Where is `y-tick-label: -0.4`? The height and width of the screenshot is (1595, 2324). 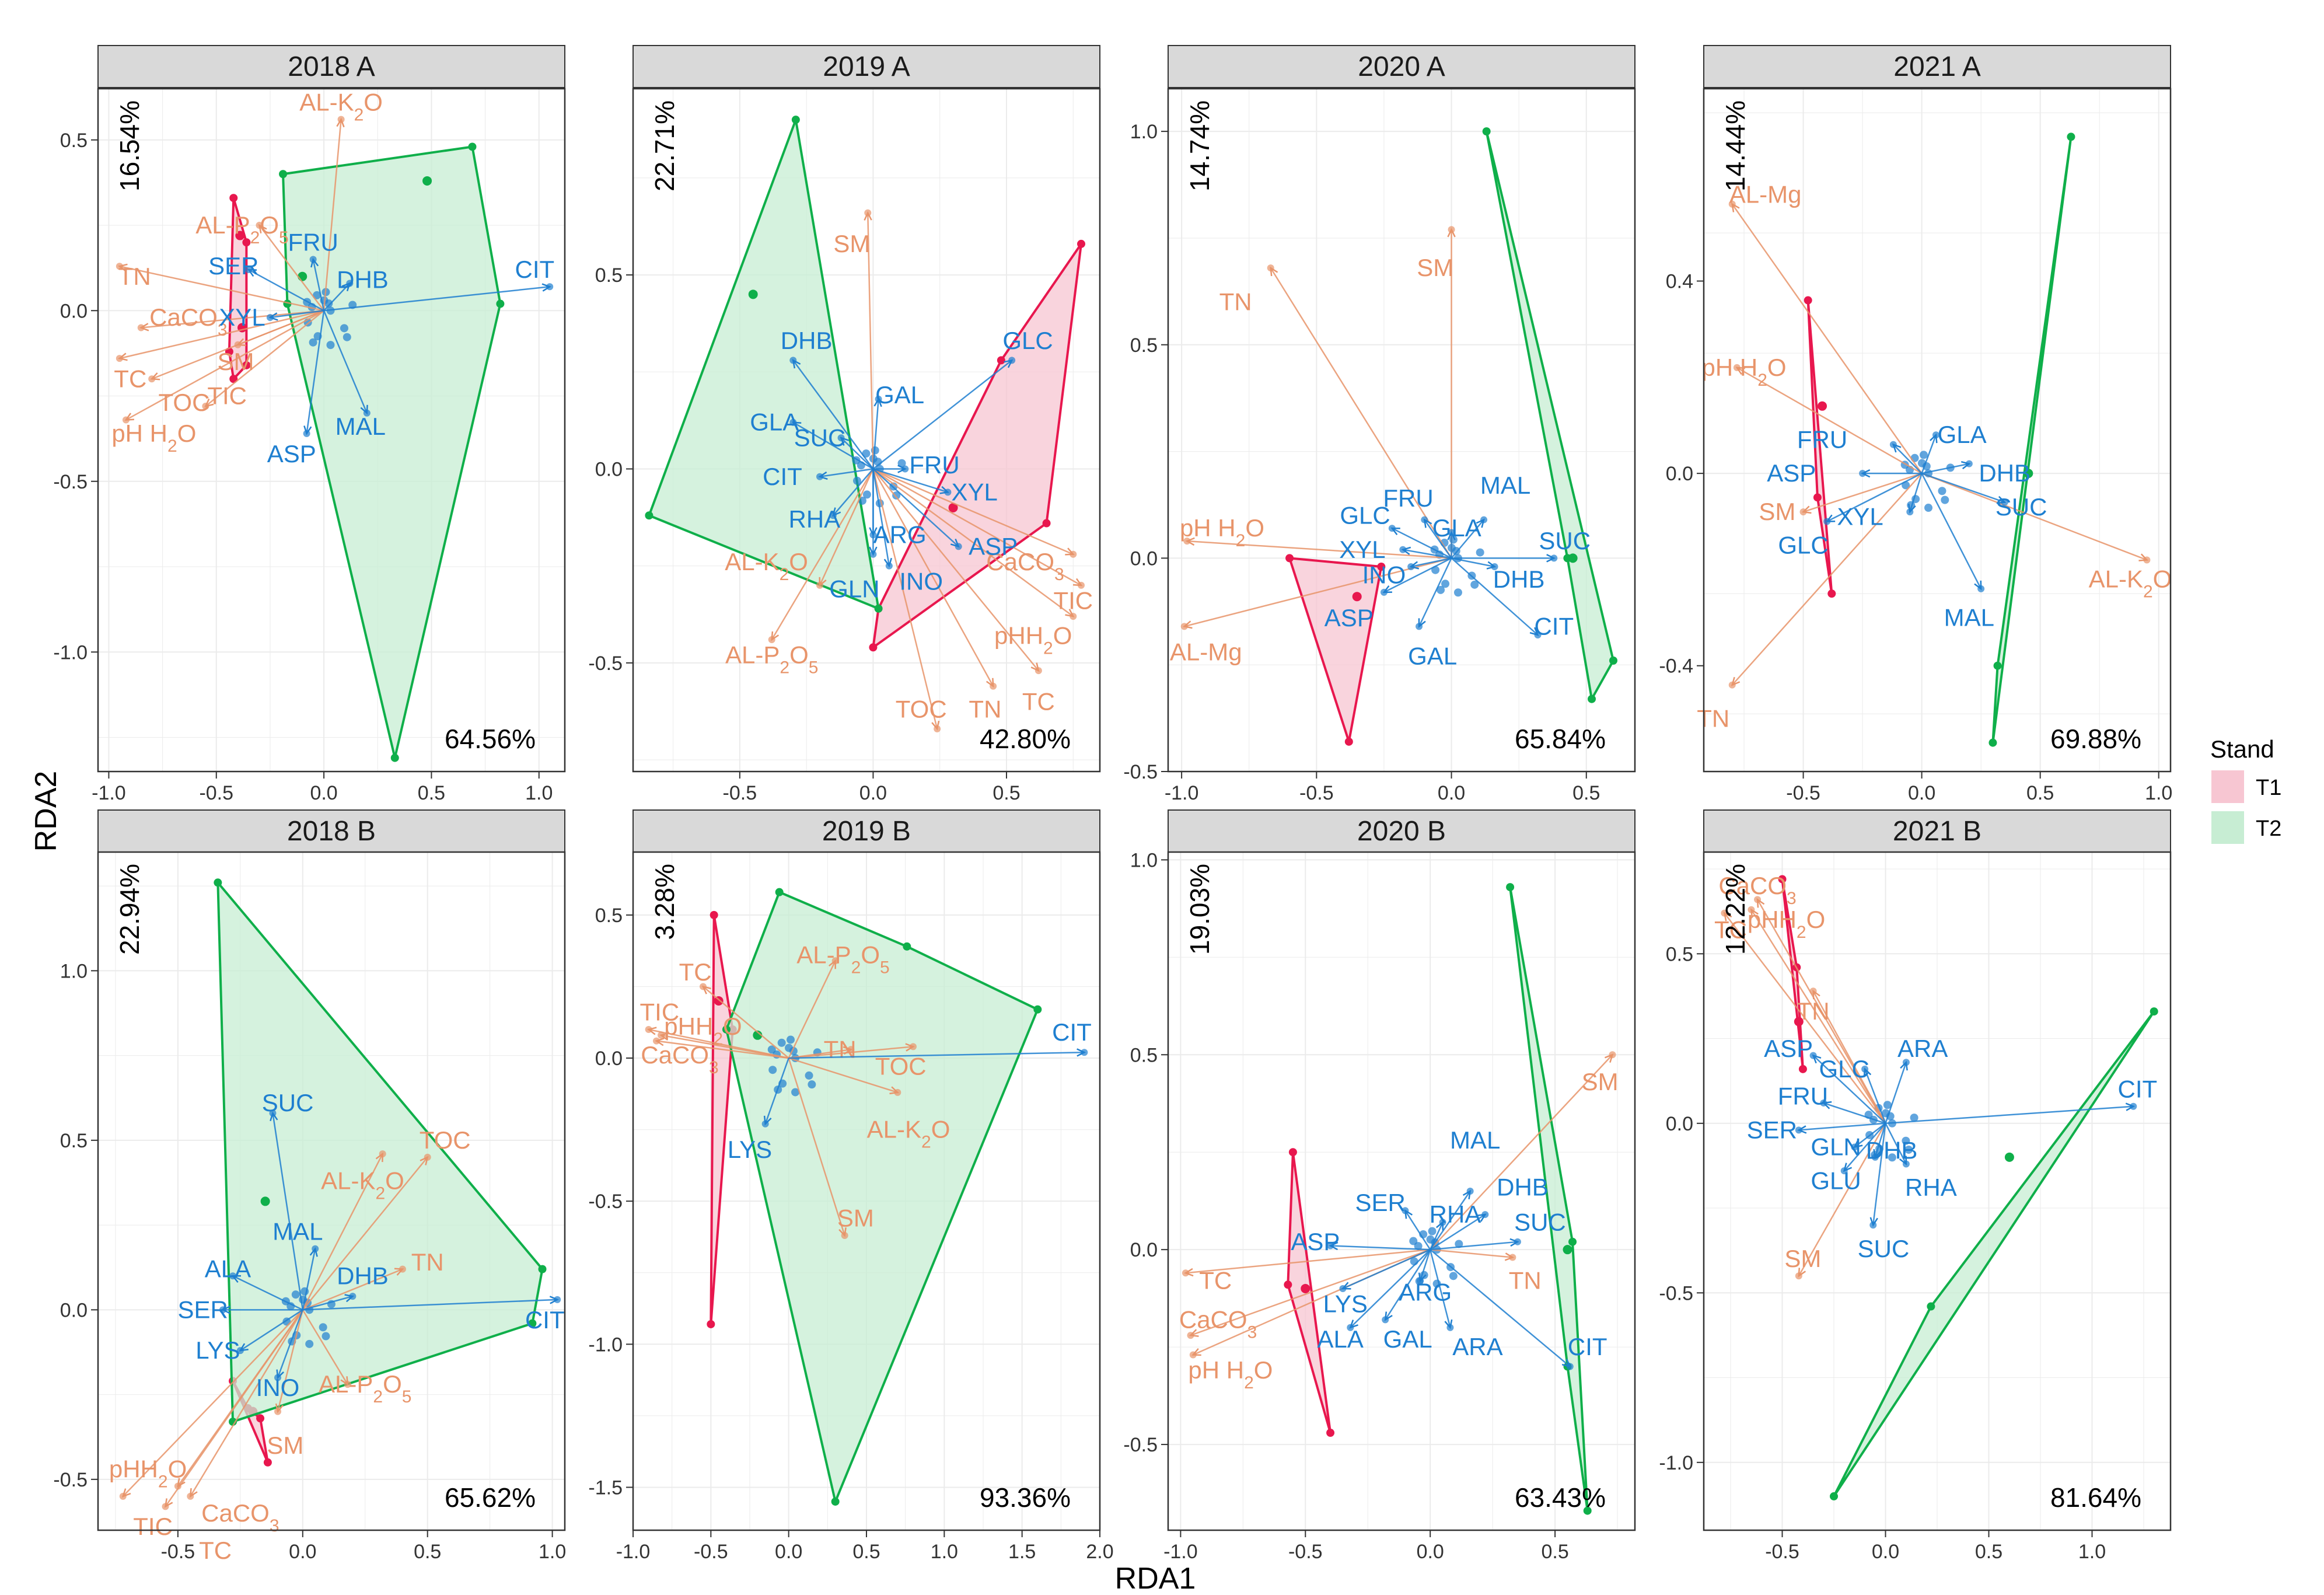
y-tick-label: -0.4 is located at coordinates (1676, 666).